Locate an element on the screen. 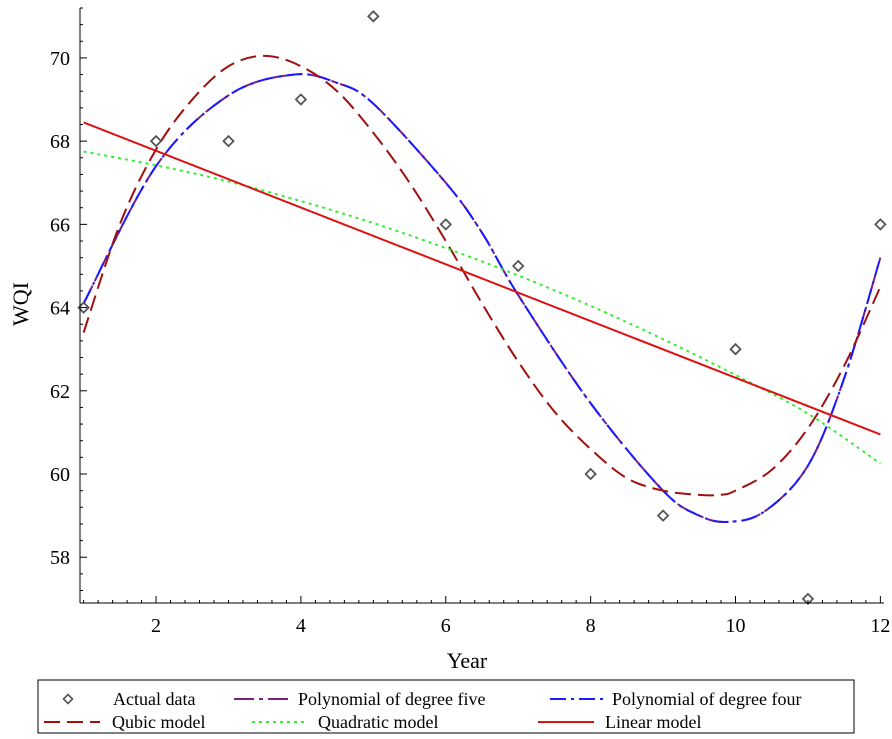 This screenshot has width=892, height=739. x-tick-label: 8 is located at coordinates (591, 626).